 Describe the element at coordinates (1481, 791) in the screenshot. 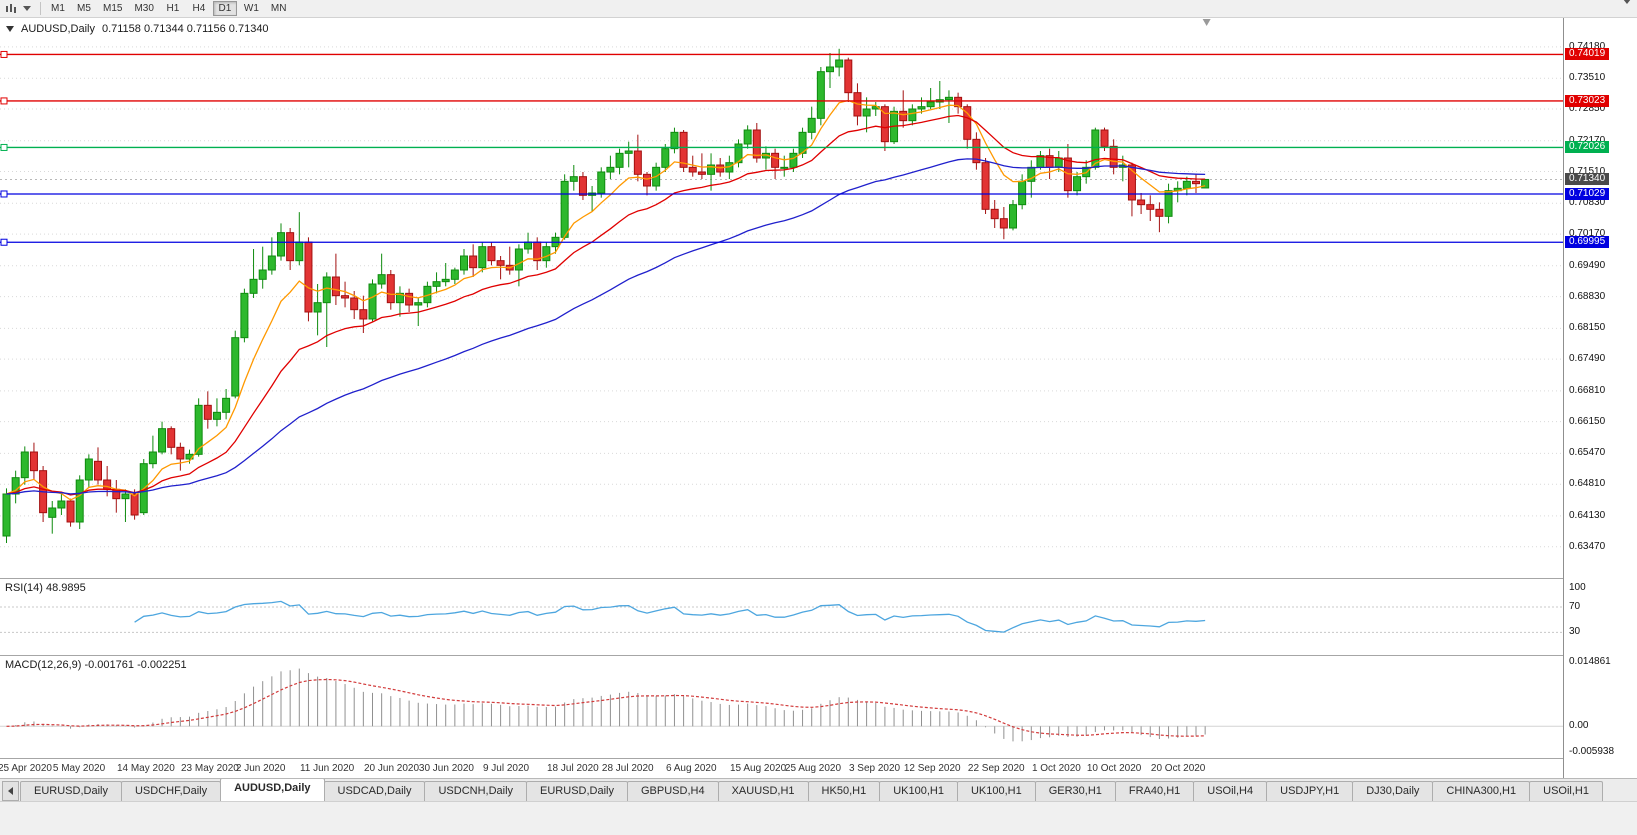

I see `chart-tab-china300-h1: CHINA300,H1` at that location.